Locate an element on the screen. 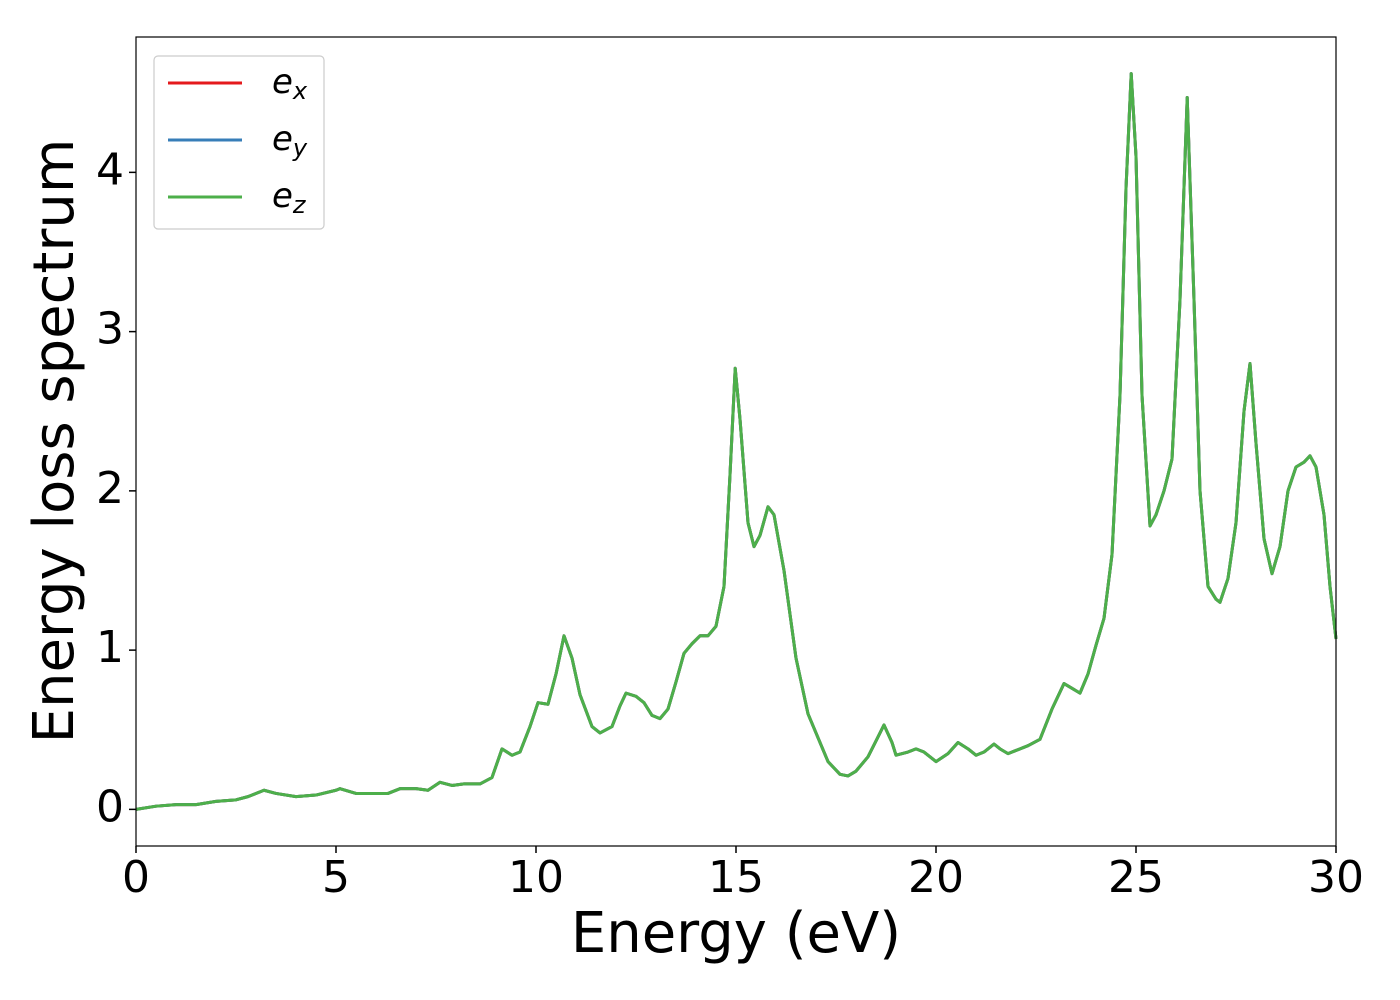  x-tick-label: 25 is located at coordinates (1136, 877).